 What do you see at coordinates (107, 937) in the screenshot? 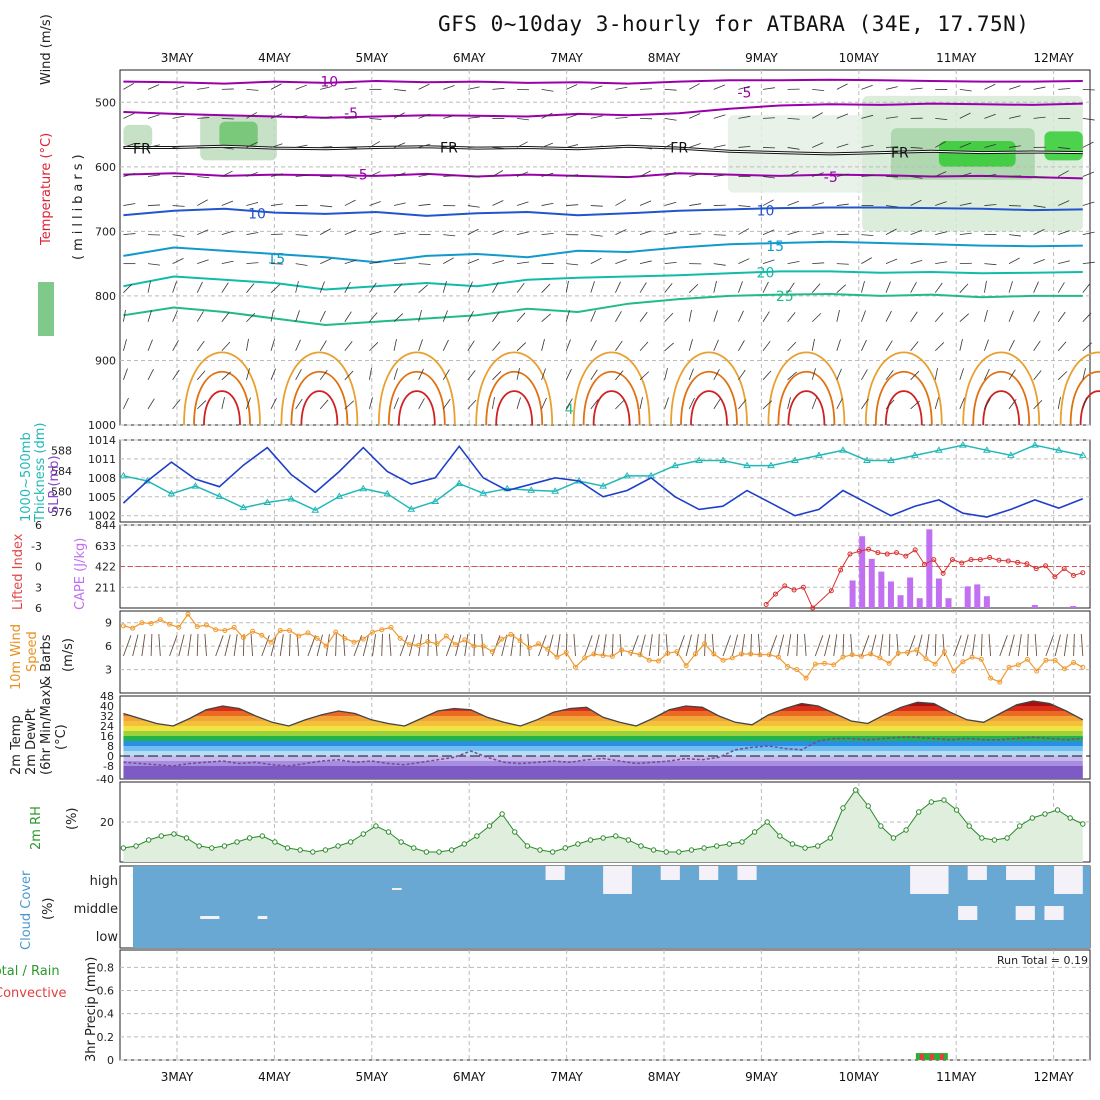
I see `cloud-row-label: low` at bounding box center [107, 937].